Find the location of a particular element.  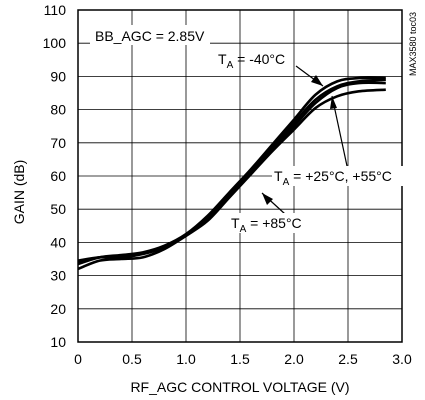

annotation-minus40: TA = -40°C is located at coordinates (251, 61).